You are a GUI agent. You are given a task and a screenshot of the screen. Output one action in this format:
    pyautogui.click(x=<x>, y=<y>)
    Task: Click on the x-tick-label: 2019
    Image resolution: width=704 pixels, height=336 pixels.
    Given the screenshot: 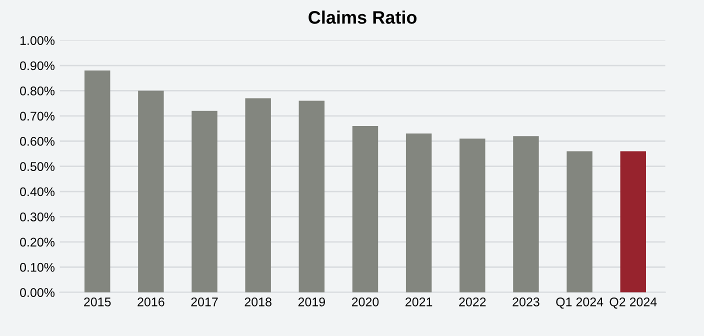 What is the action you would take?
    pyautogui.click(x=311, y=302)
    